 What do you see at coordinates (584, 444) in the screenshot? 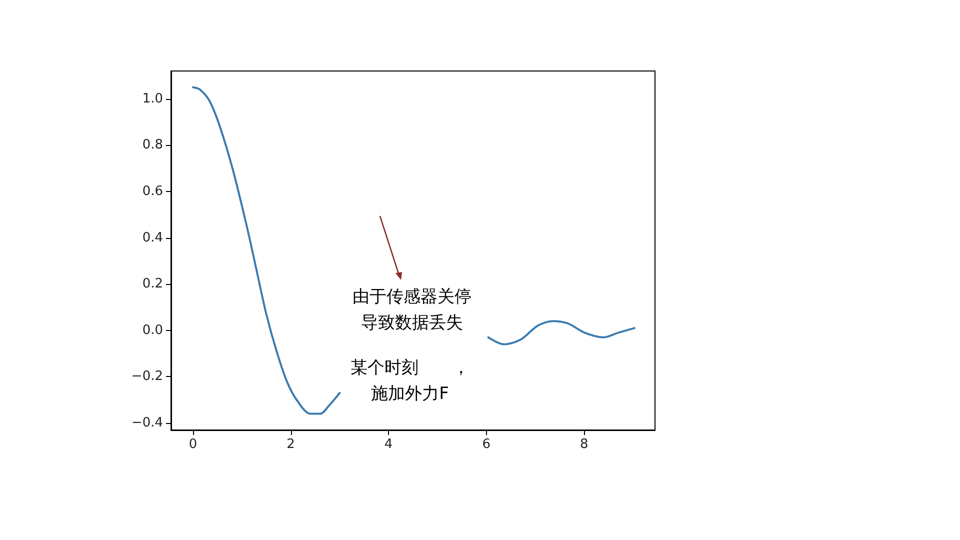
I see `x-tick-label: 8` at bounding box center [584, 444].